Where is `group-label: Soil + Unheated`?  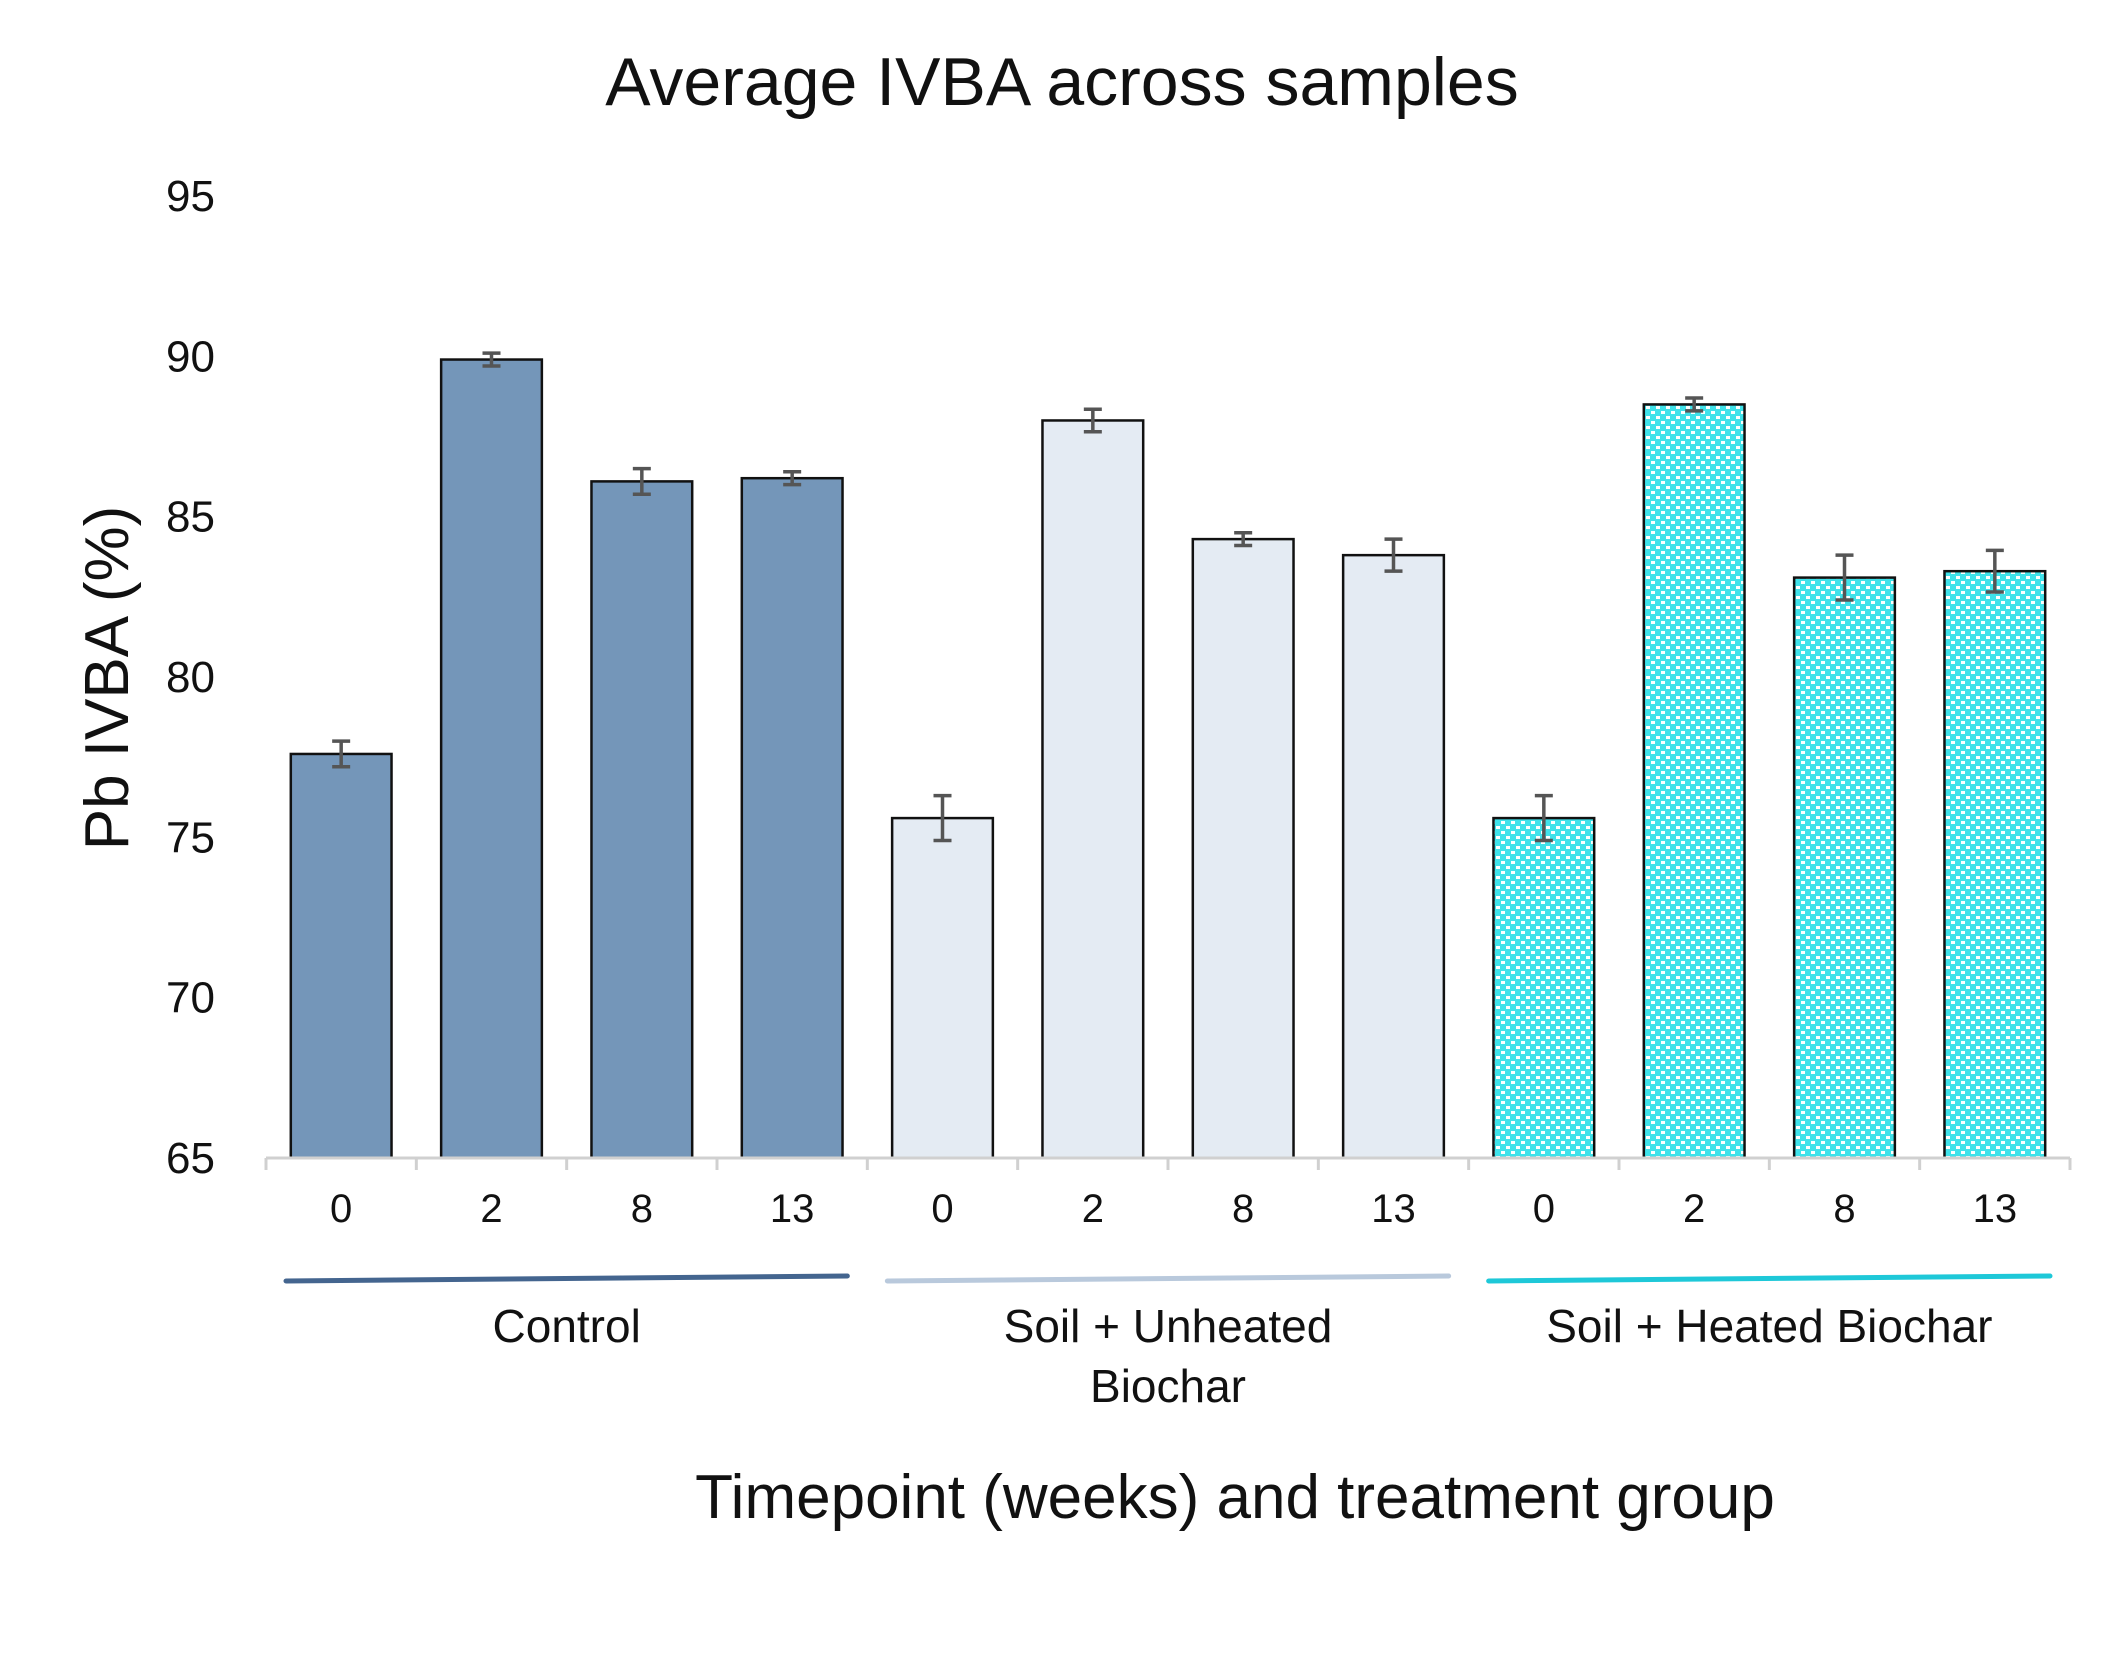 group-label: Soil + Unheated is located at coordinates (1168, 1326).